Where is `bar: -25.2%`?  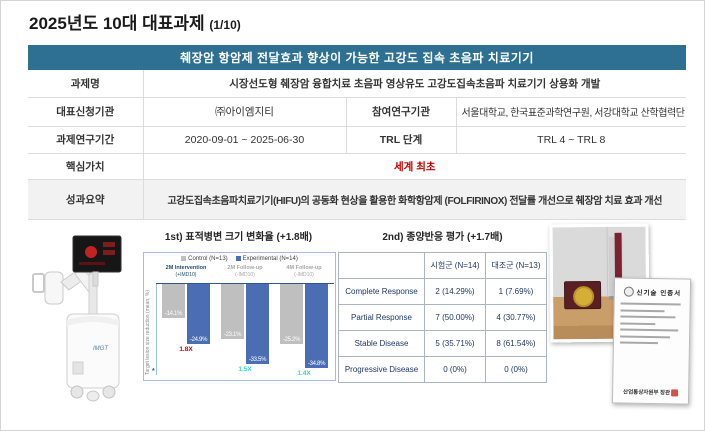 bar: -25.2% is located at coordinates (291, 314).